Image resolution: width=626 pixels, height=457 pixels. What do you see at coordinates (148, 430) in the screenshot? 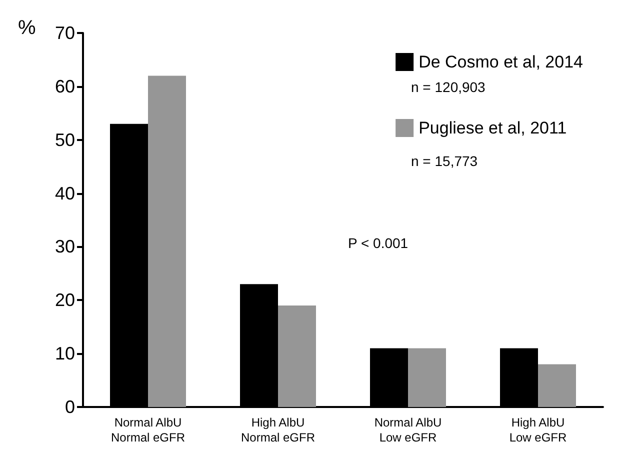
I see `x-tick-label: Normal AlbU Normal eGFR` at bounding box center [148, 430].